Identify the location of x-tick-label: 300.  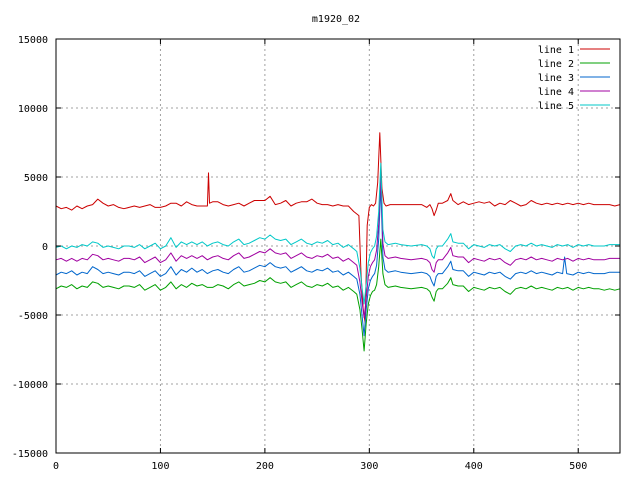
(369, 466).